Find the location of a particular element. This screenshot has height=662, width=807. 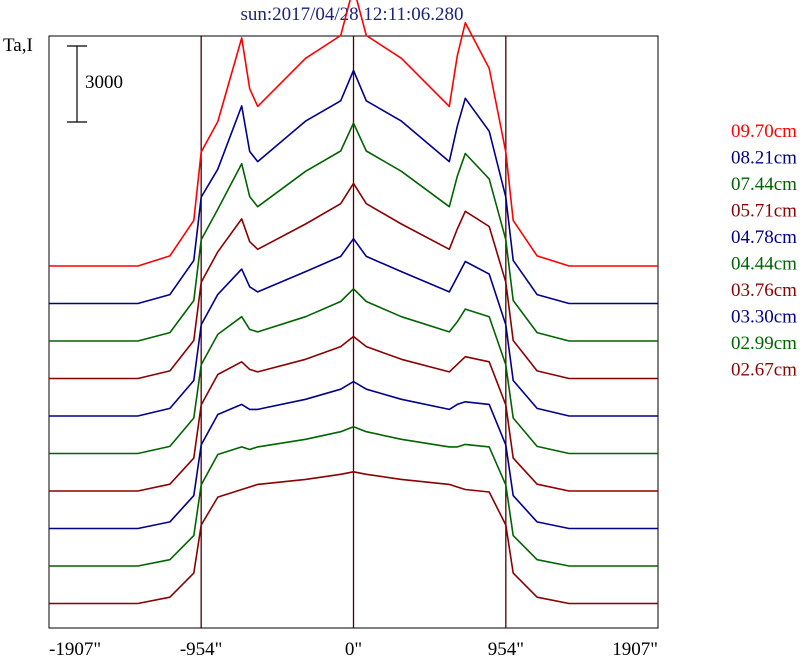

x-tick-label: 954" is located at coordinates (506, 649).